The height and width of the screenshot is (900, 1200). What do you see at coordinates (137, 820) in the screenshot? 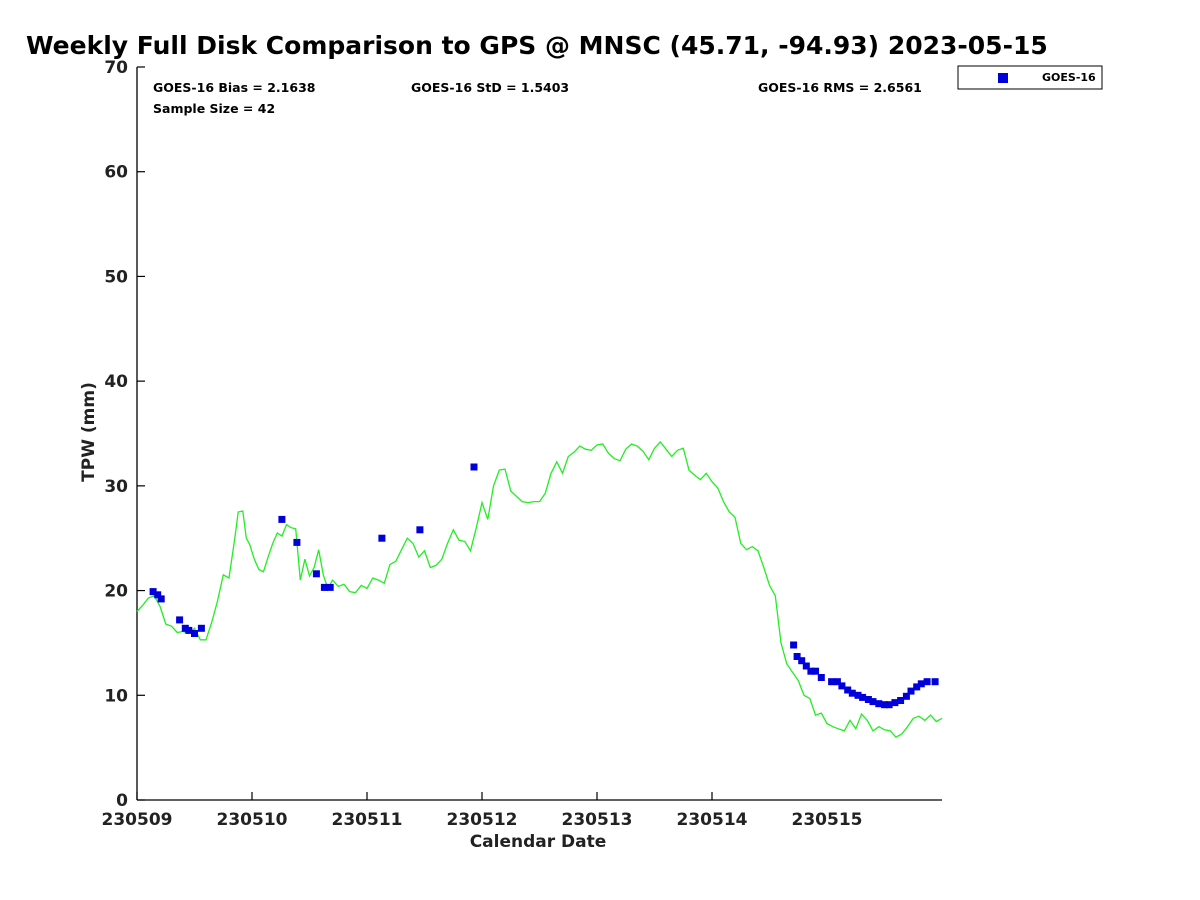
I see `x-tick-label: 230509` at bounding box center [137, 820].